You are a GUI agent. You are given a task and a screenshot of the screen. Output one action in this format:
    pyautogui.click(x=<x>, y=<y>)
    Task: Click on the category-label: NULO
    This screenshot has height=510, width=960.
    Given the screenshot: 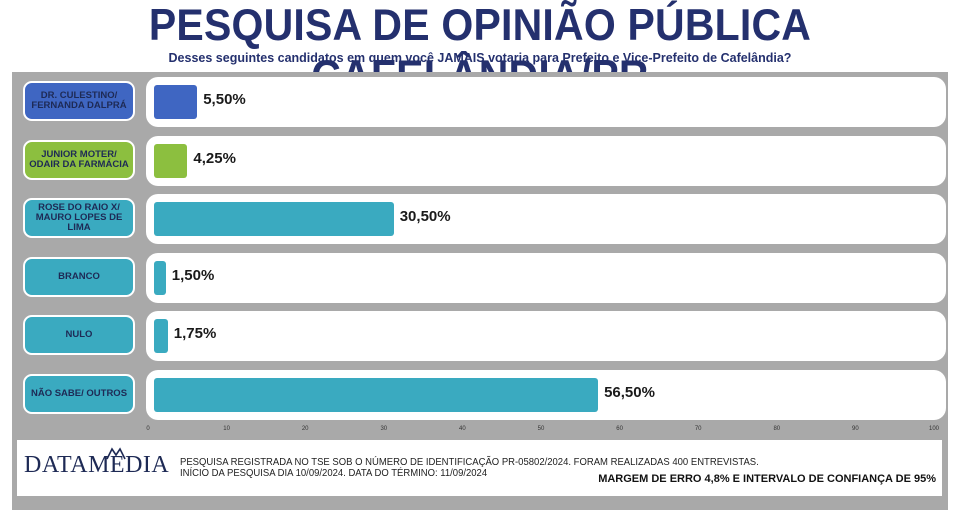 What is the action you would take?
    pyautogui.click(x=79, y=335)
    